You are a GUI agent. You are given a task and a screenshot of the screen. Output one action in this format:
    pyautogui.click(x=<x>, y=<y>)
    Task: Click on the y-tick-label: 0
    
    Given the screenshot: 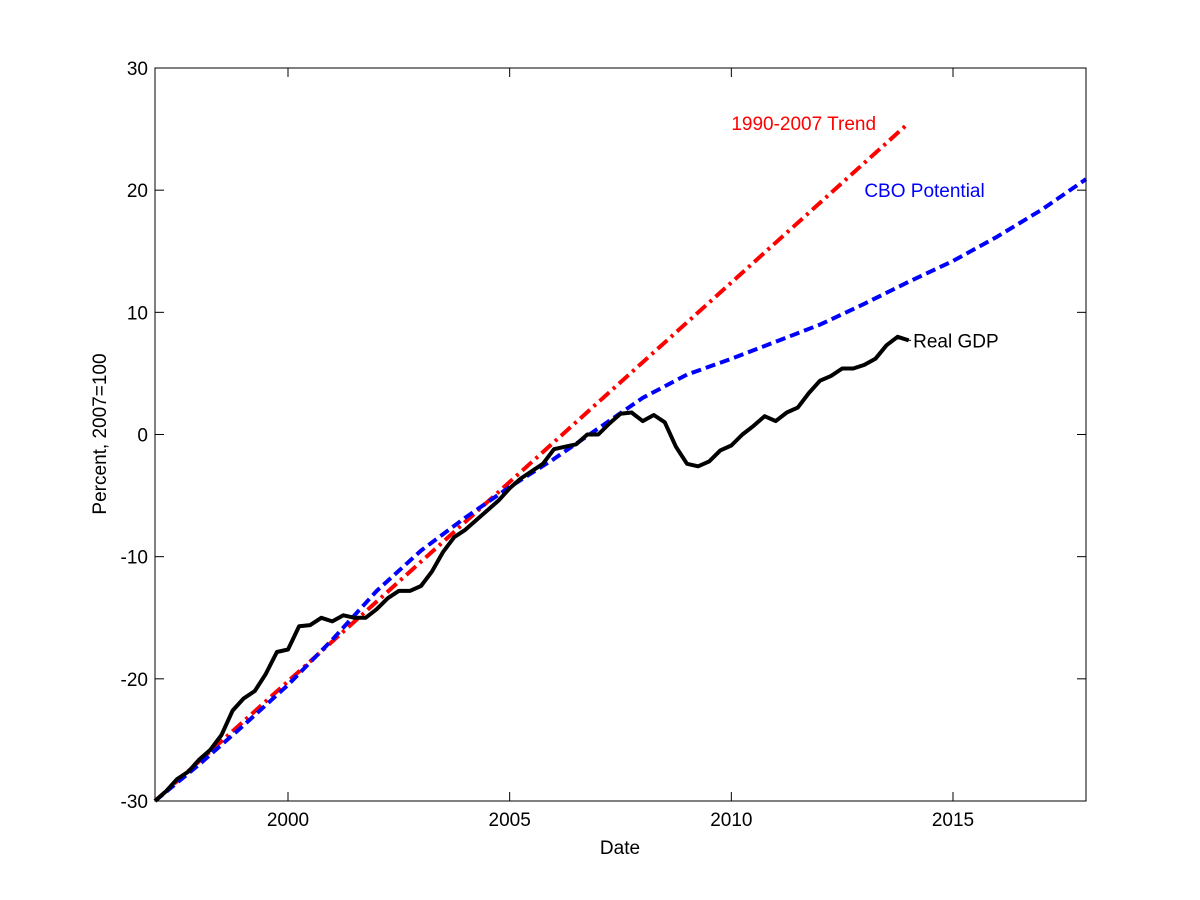 What is the action you would take?
    pyautogui.click(x=142, y=436)
    